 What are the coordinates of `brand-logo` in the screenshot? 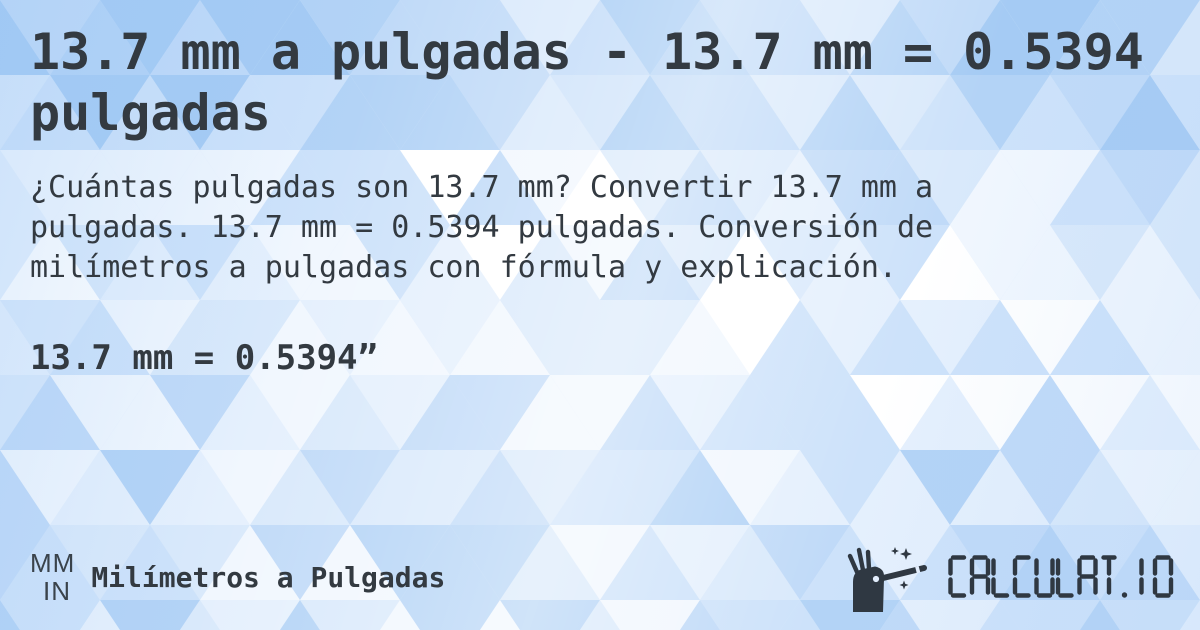 It's located at (1009, 577).